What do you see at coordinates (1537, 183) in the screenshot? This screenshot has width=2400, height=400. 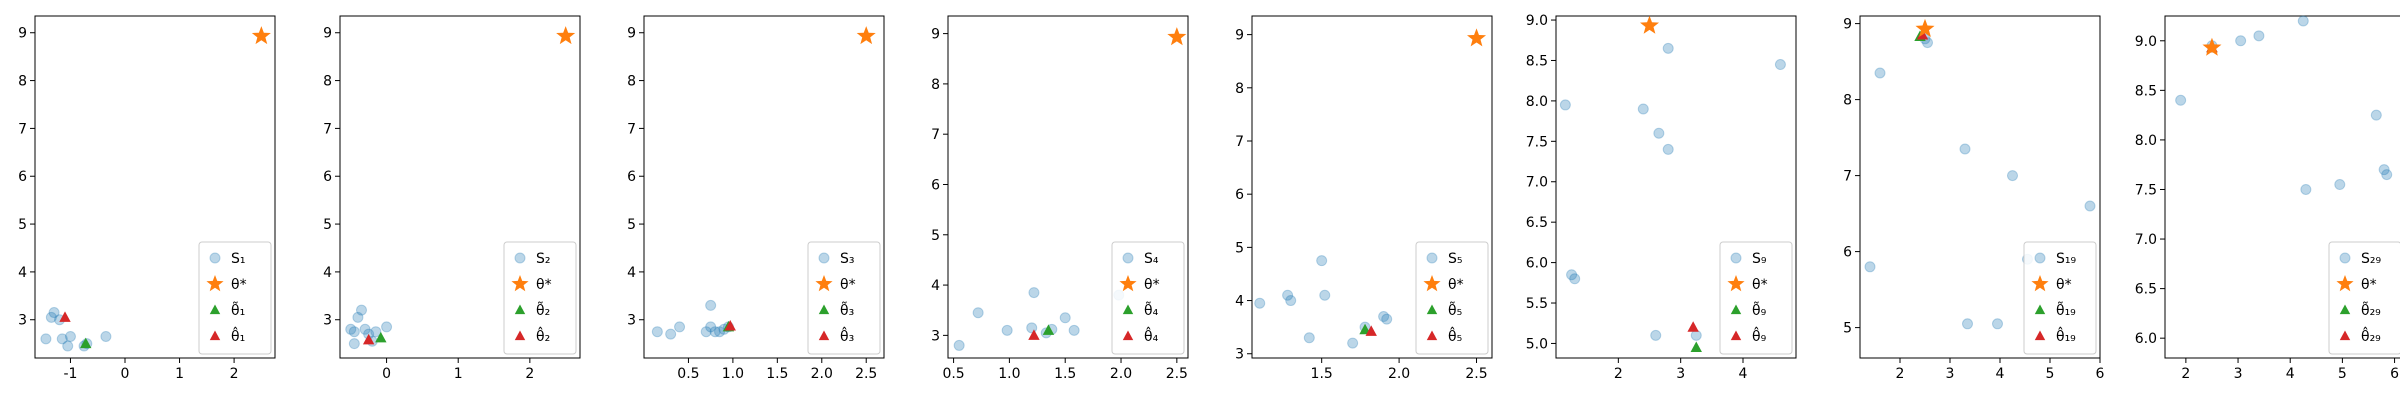 I see `y-tick-label: 7.0` at bounding box center [1537, 183].